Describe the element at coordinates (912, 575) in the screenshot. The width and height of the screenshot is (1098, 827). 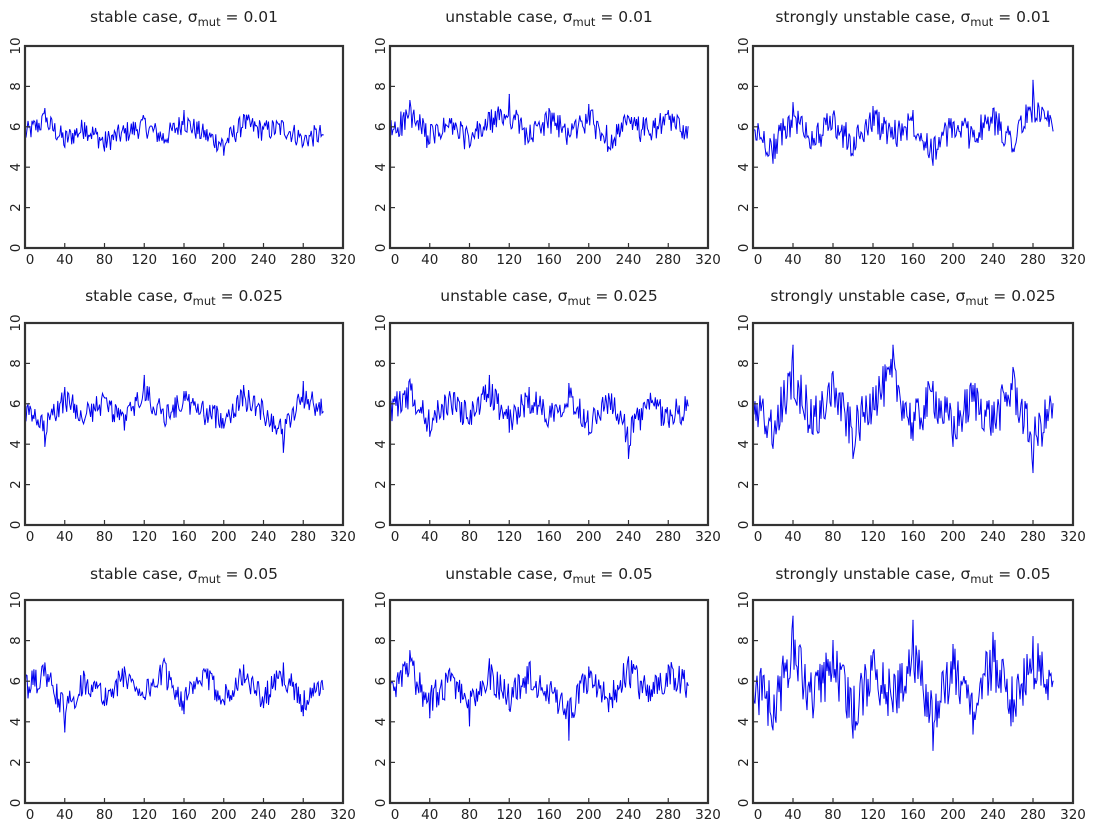
I see `chart-title: strongly unstable case, σmut = 0.05` at that location.